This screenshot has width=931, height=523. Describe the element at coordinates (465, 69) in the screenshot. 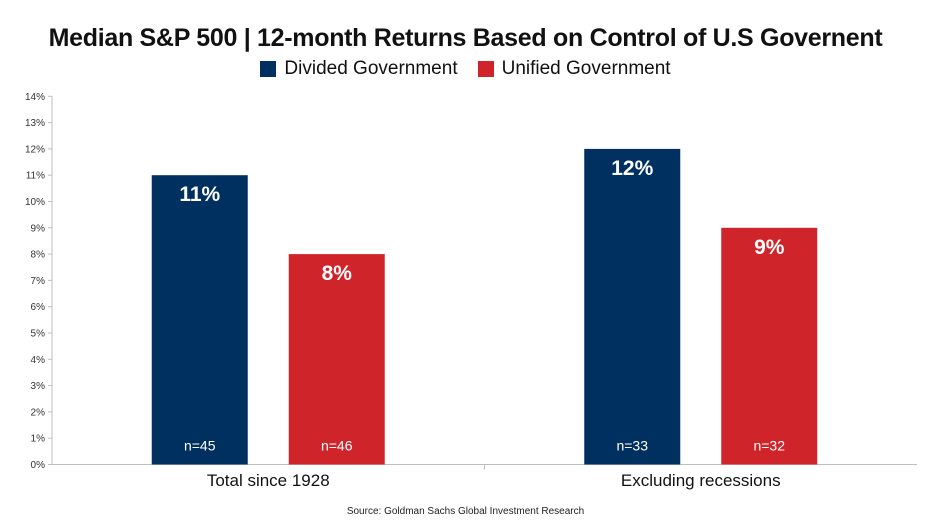

I see `chart-legend: Divided Government Unified Government` at that location.